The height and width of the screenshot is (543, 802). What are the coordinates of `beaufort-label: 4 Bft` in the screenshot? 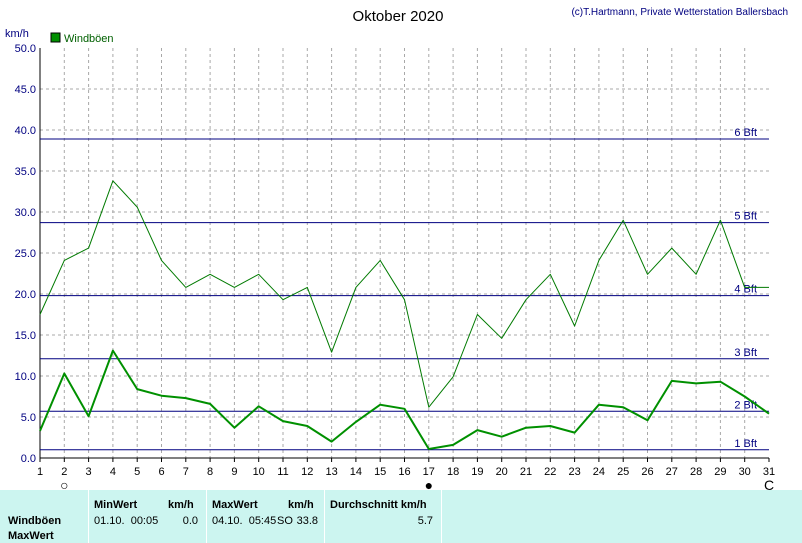 It's located at (745, 290).